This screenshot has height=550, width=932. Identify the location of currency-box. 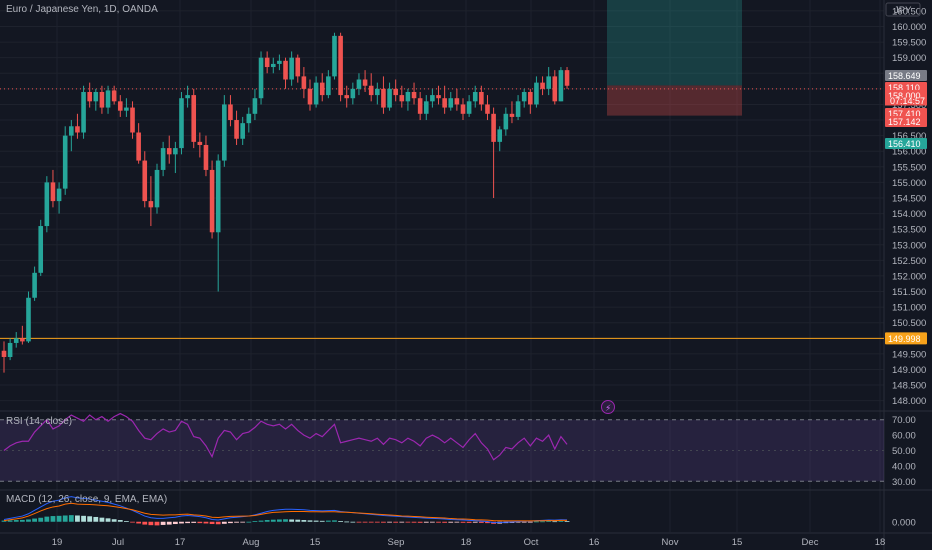
(903, 9).